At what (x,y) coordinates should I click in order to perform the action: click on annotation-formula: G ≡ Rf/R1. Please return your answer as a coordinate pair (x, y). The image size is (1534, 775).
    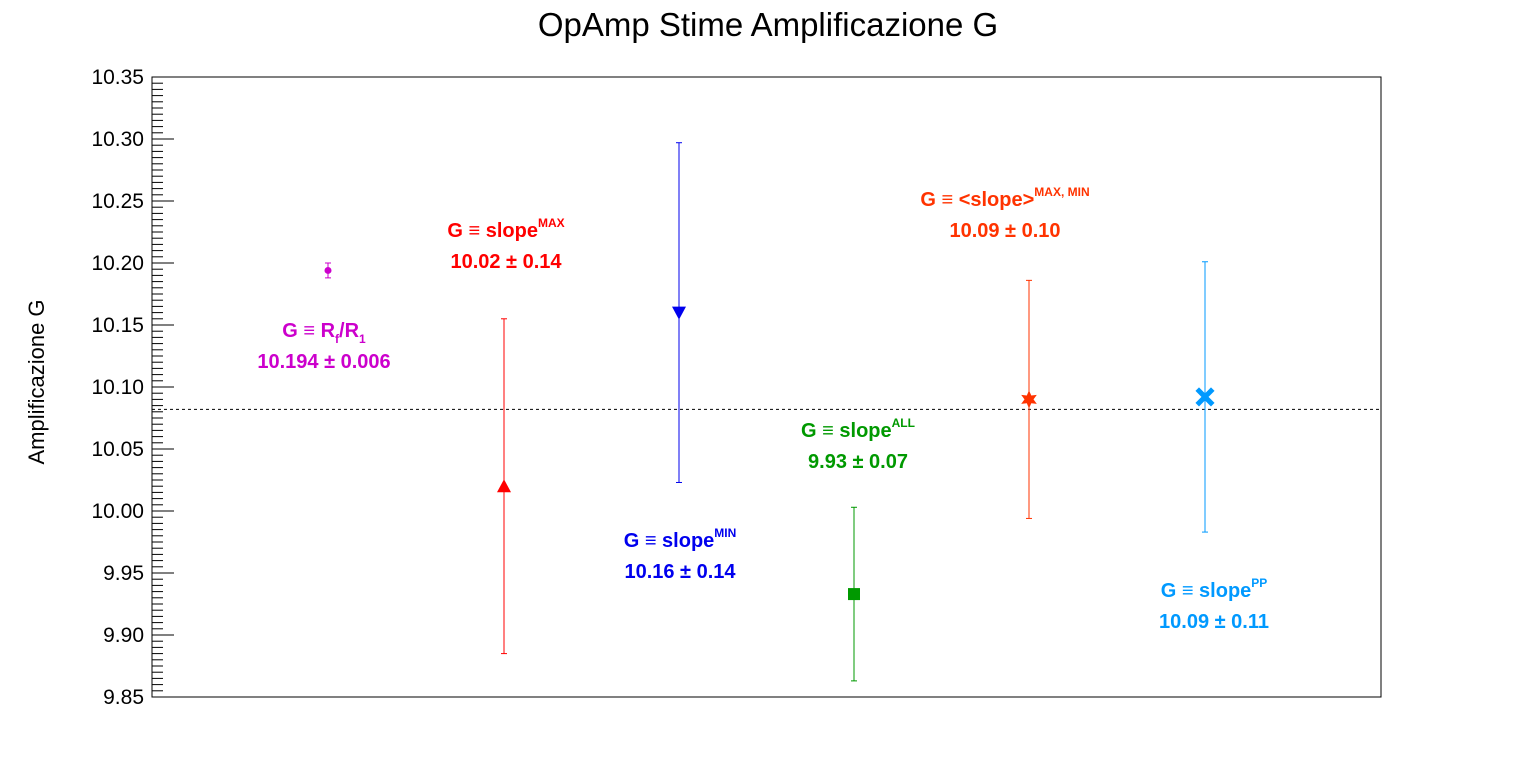
    Looking at the image, I should click on (324, 333).